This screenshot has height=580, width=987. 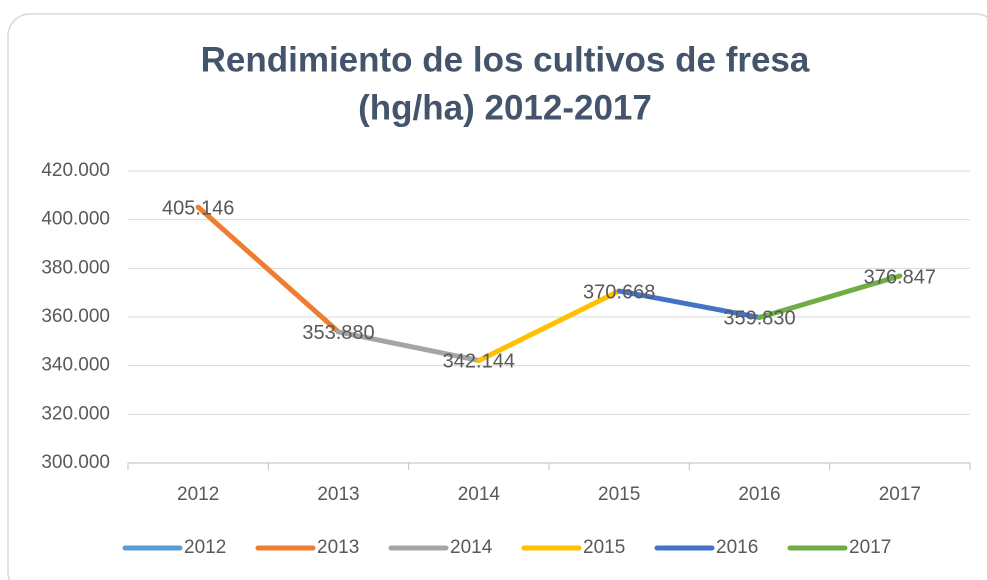 What do you see at coordinates (75, 170) in the screenshot?
I see `y-tick-label: 420.000` at bounding box center [75, 170].